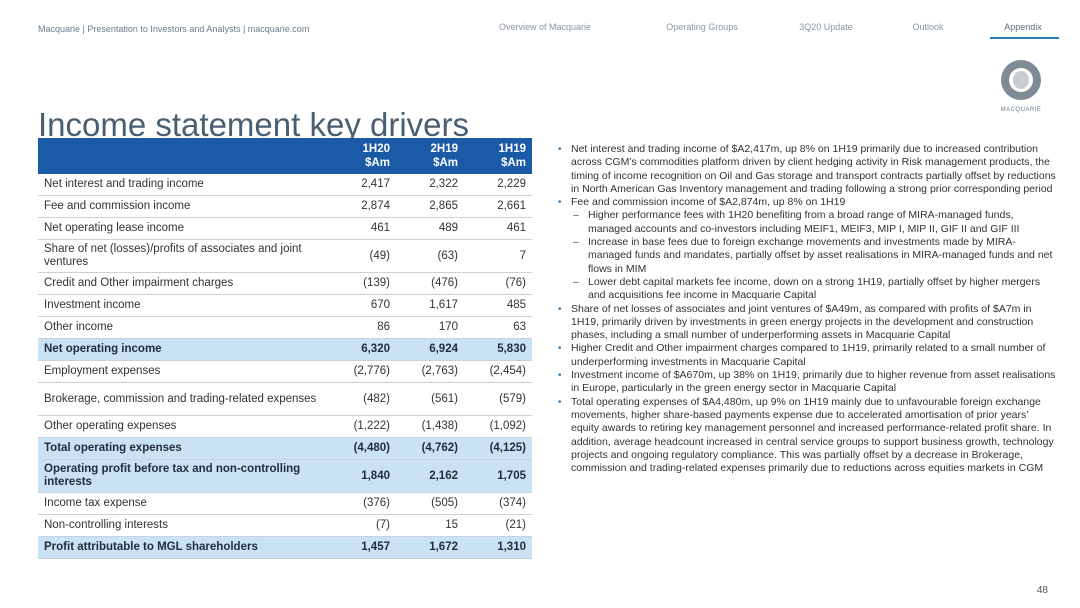 This screenshot has height=608, width=1080. What do you see at coordinates (1021, 89) in the screenshot?
I see `macquarie-logo: MACQUARIE` at bounding box center [1021, 89].